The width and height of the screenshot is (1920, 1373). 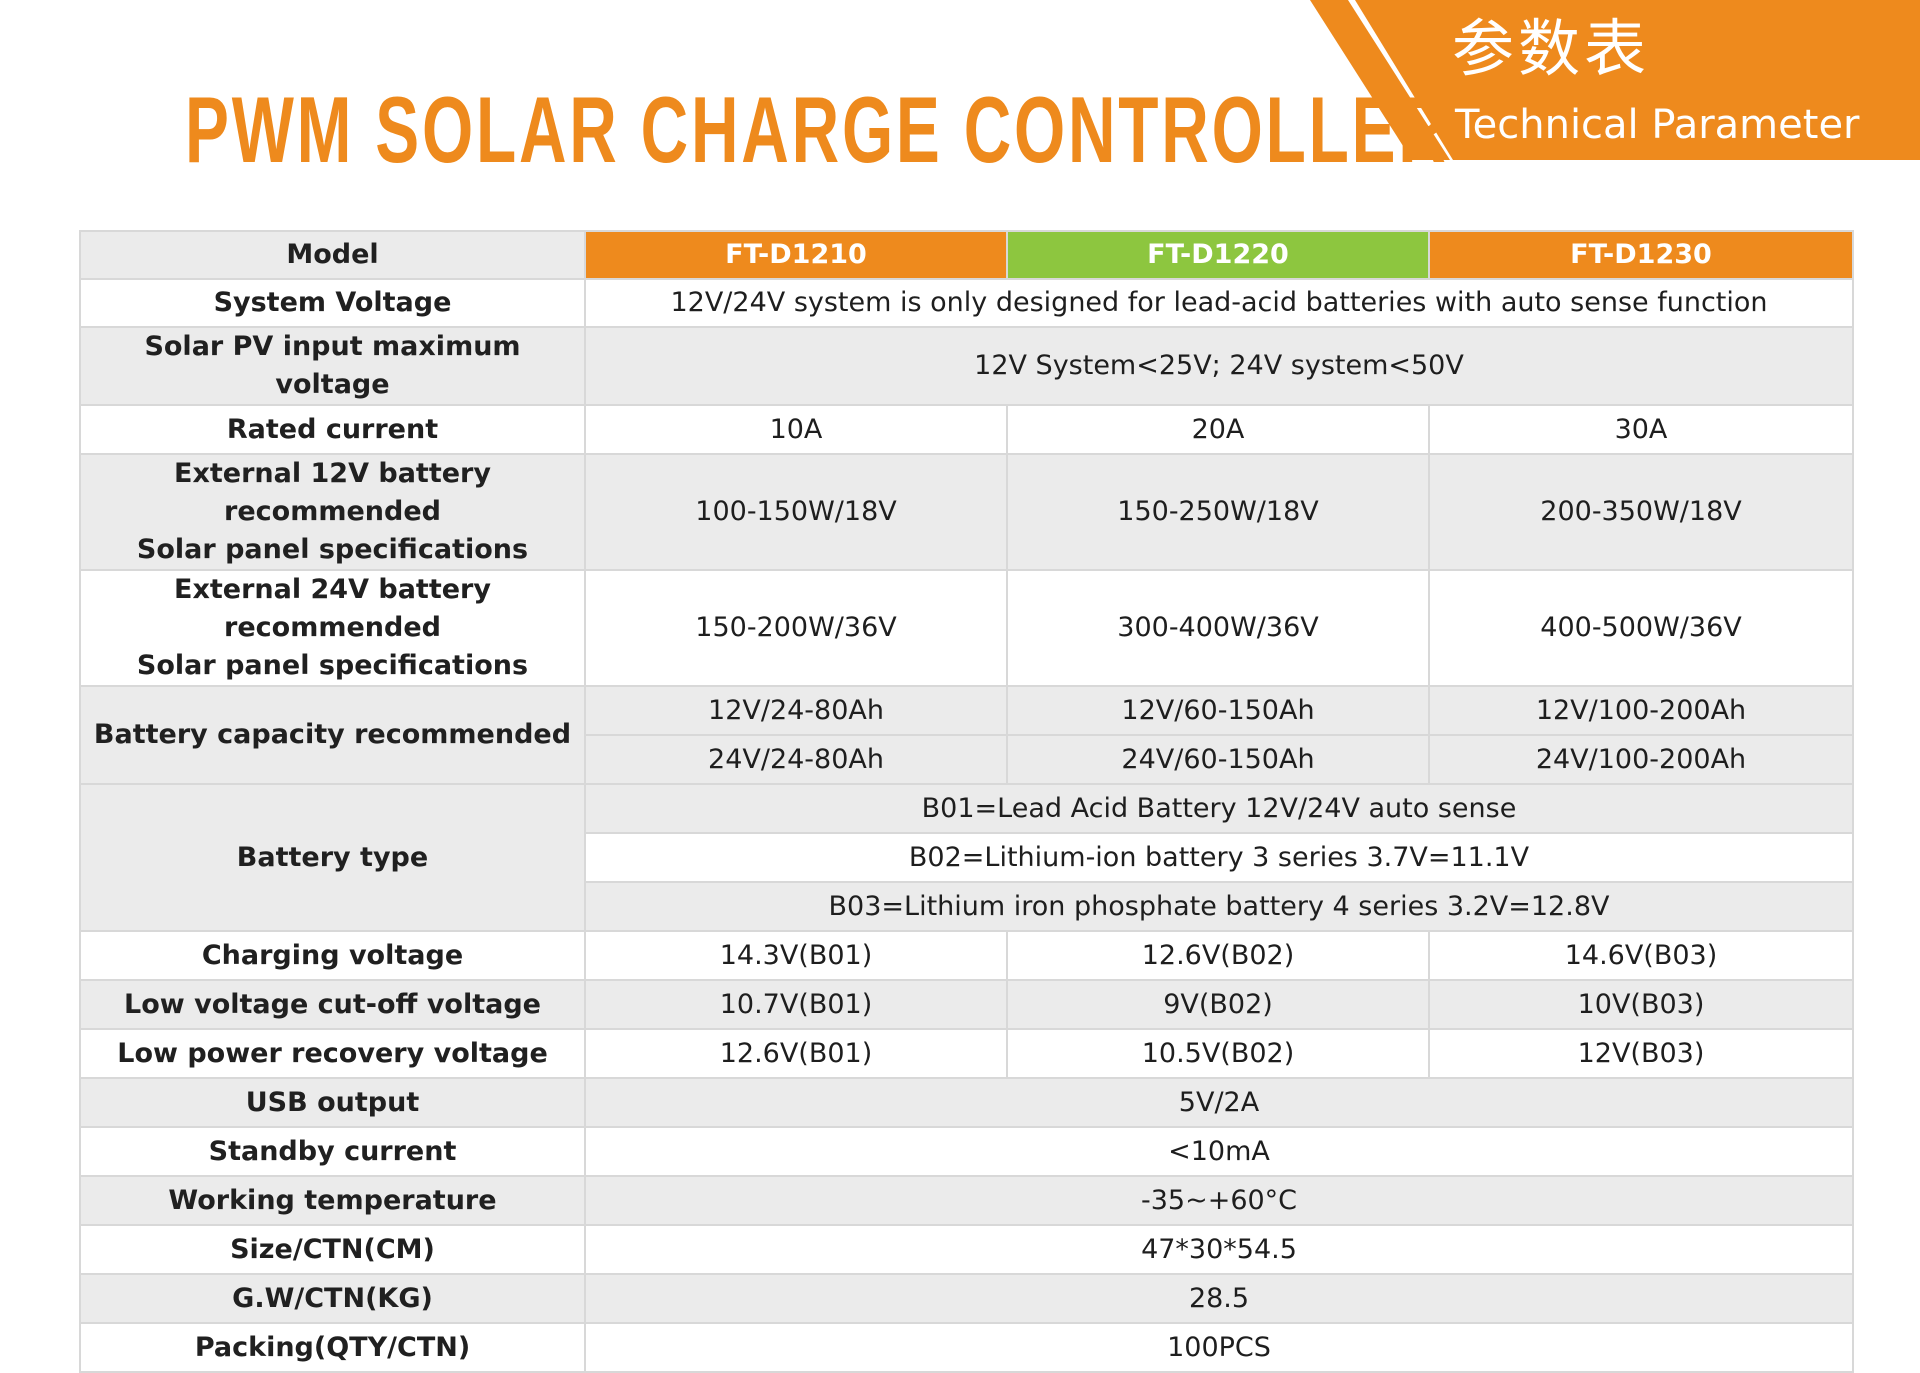 What do you see at coordinates (332, 955) in the screenshot?
I see `charging-voltage-label: Charging voltage` at bounding box center [332, 955].